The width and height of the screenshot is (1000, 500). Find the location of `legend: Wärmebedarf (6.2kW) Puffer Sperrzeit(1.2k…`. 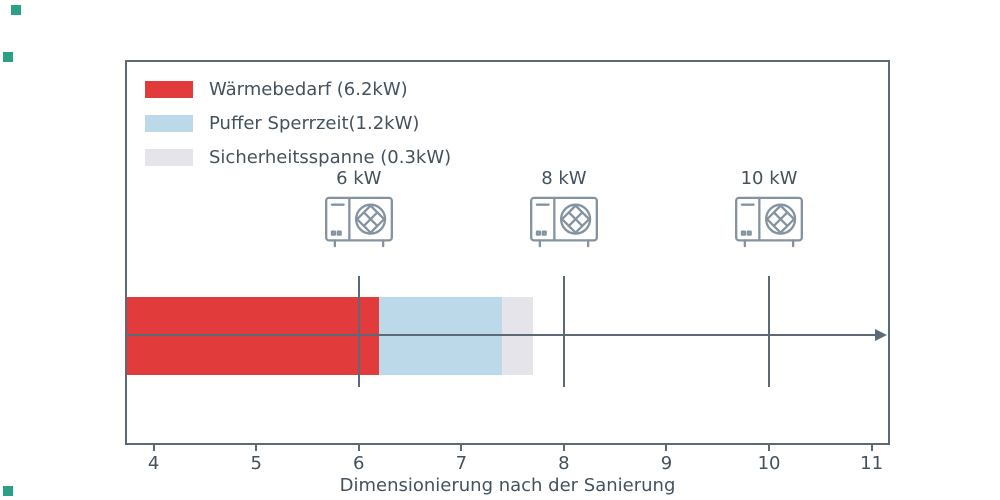

legend: Wärmebedarf (6.2kW) Puffer Sperrzeit(1.2k… is located at coordinates (298, 123).